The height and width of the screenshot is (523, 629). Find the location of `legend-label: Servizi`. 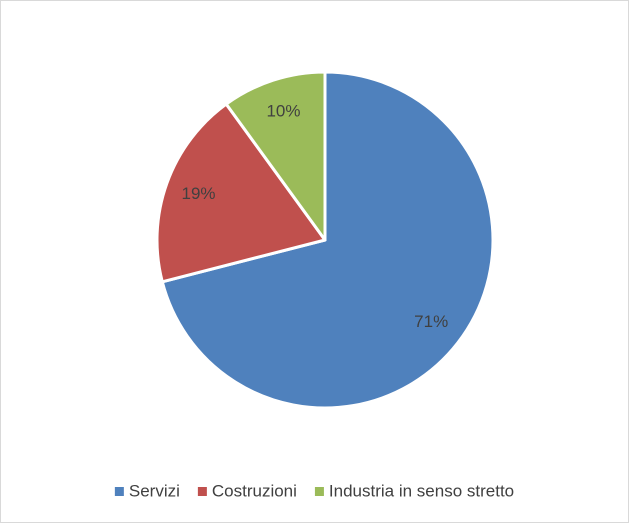

legend-label: Servizi is located at coordinates (154, 490).